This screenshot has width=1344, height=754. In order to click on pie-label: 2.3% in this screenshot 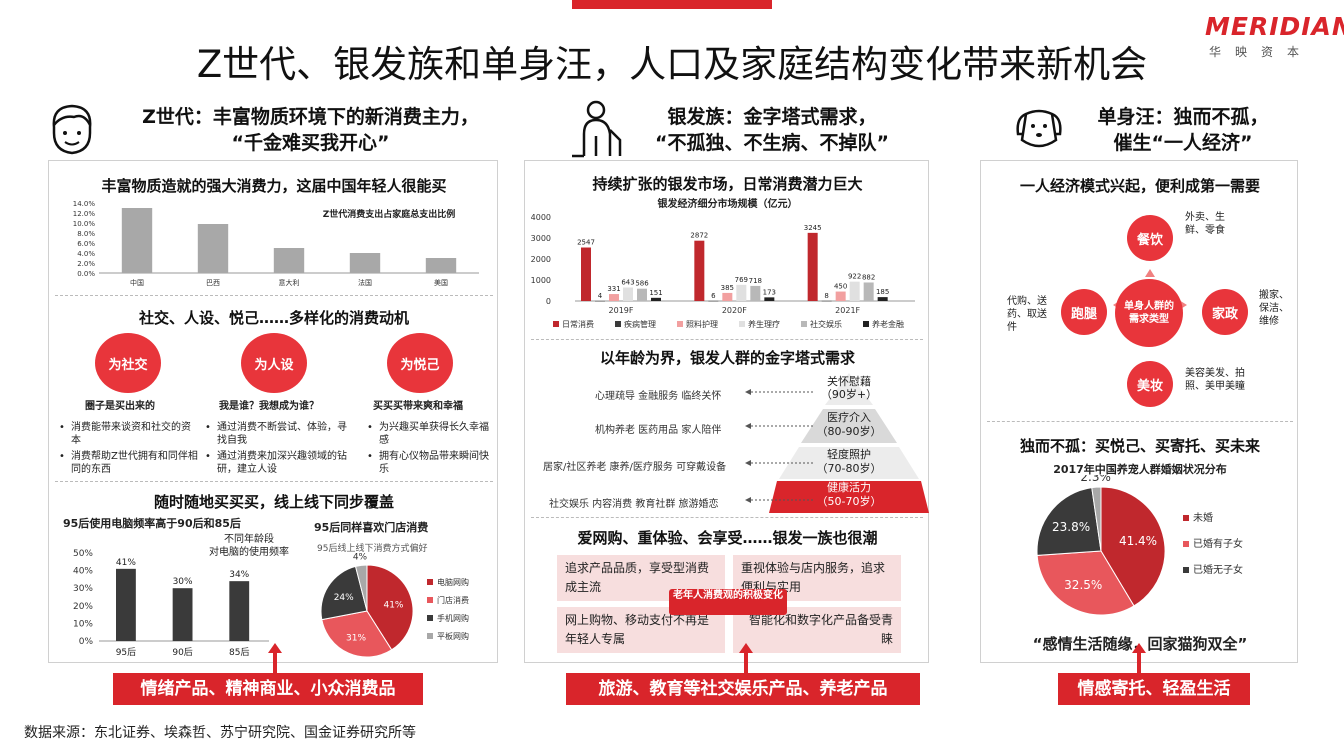, I will do `click(1095, 479)`.